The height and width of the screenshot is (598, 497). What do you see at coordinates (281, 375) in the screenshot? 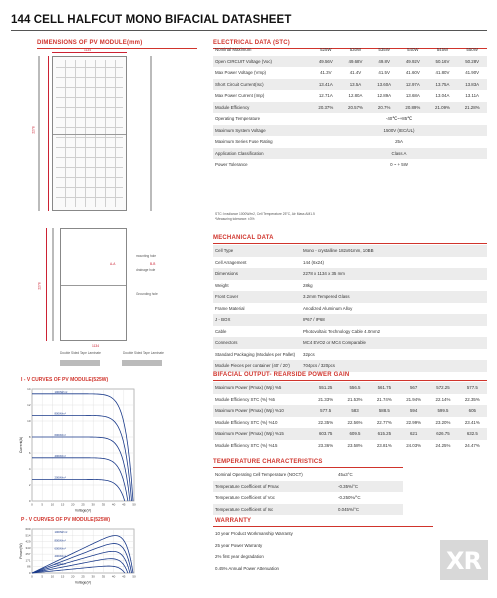
I see `bifacial-heading: BIFACIAL OUTPUT- REARSIDE POWER GAIN` at bounding box center [281, 375].